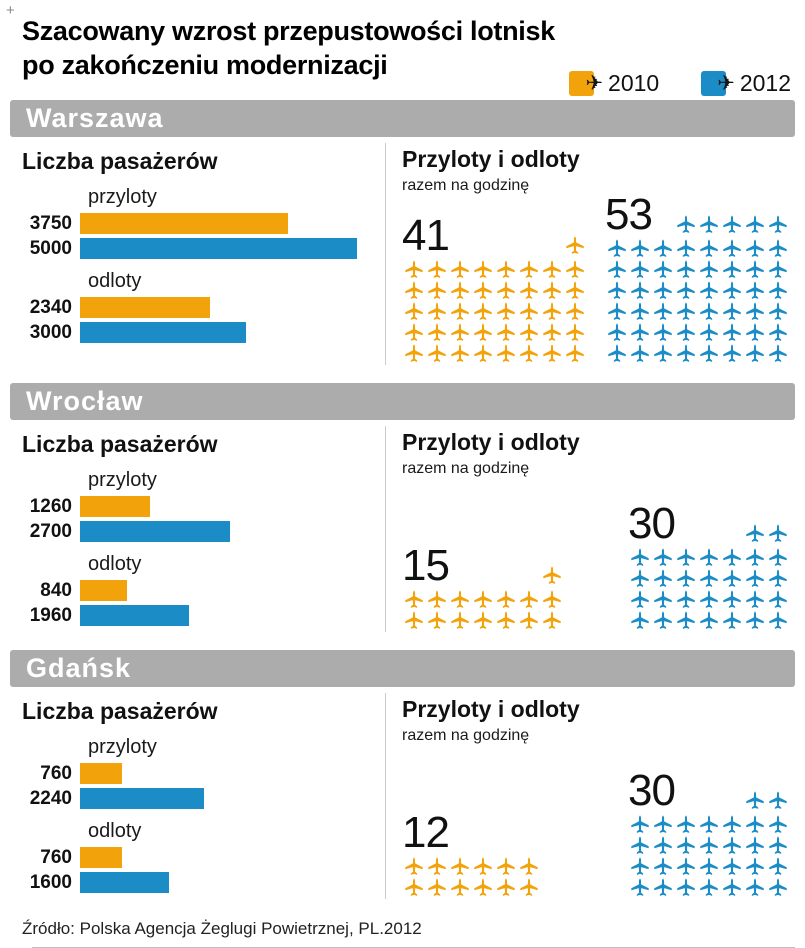 Image resolution: width=805 pixels, height=948 pixels. I want to click on pictogram-area: 12 30, so click(595, 833).